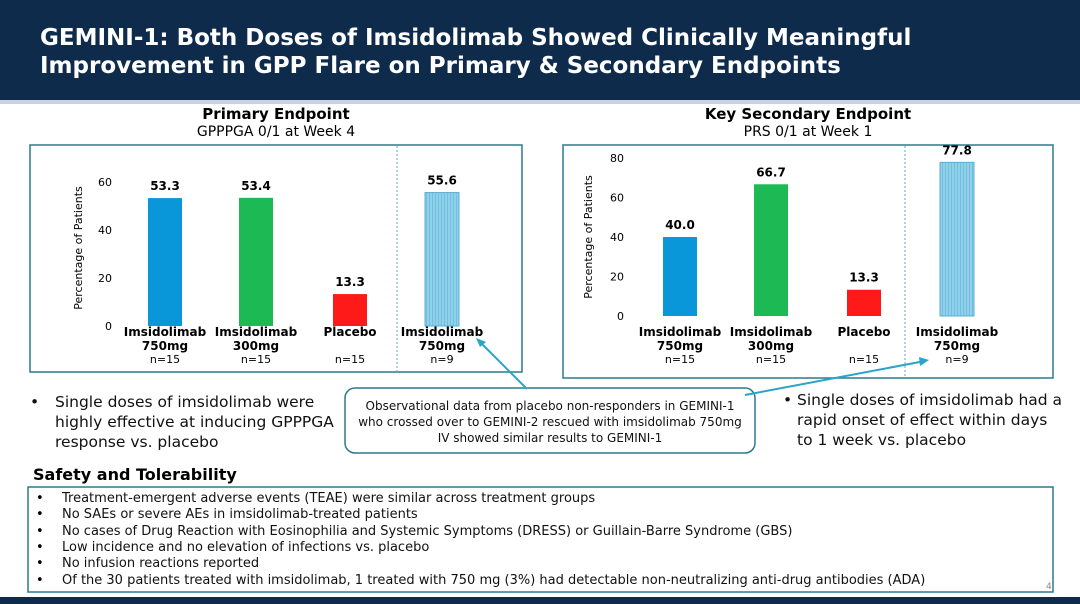 Image resolution: width=1080 pixels, height=604 pixels. I want to click on page-number: 4, so click(1049, 587).